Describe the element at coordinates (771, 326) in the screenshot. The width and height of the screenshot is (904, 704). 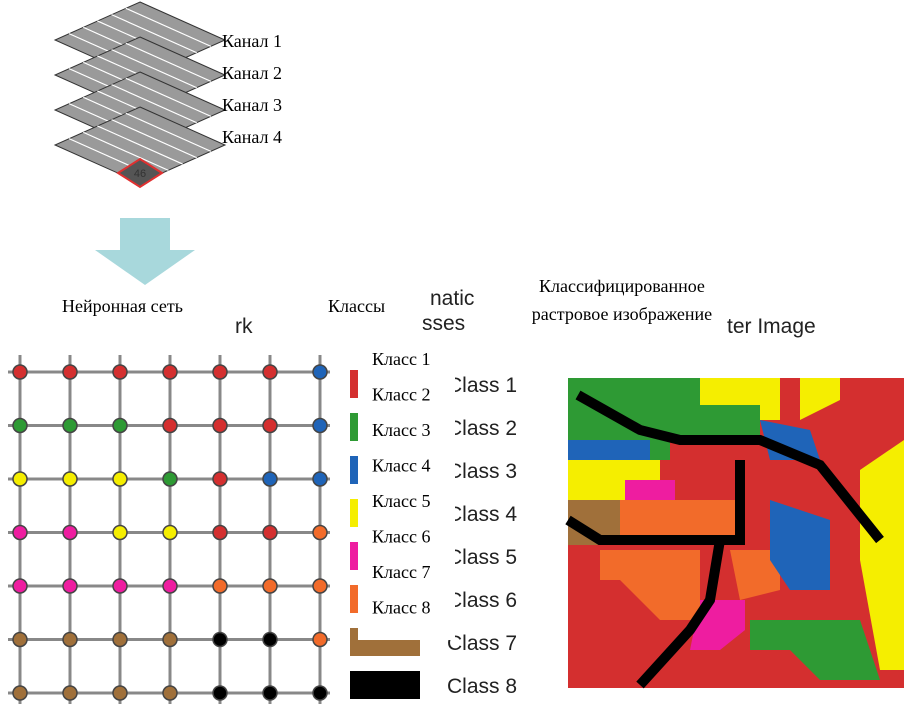
I see `image-title-original: ter Image` at that location.